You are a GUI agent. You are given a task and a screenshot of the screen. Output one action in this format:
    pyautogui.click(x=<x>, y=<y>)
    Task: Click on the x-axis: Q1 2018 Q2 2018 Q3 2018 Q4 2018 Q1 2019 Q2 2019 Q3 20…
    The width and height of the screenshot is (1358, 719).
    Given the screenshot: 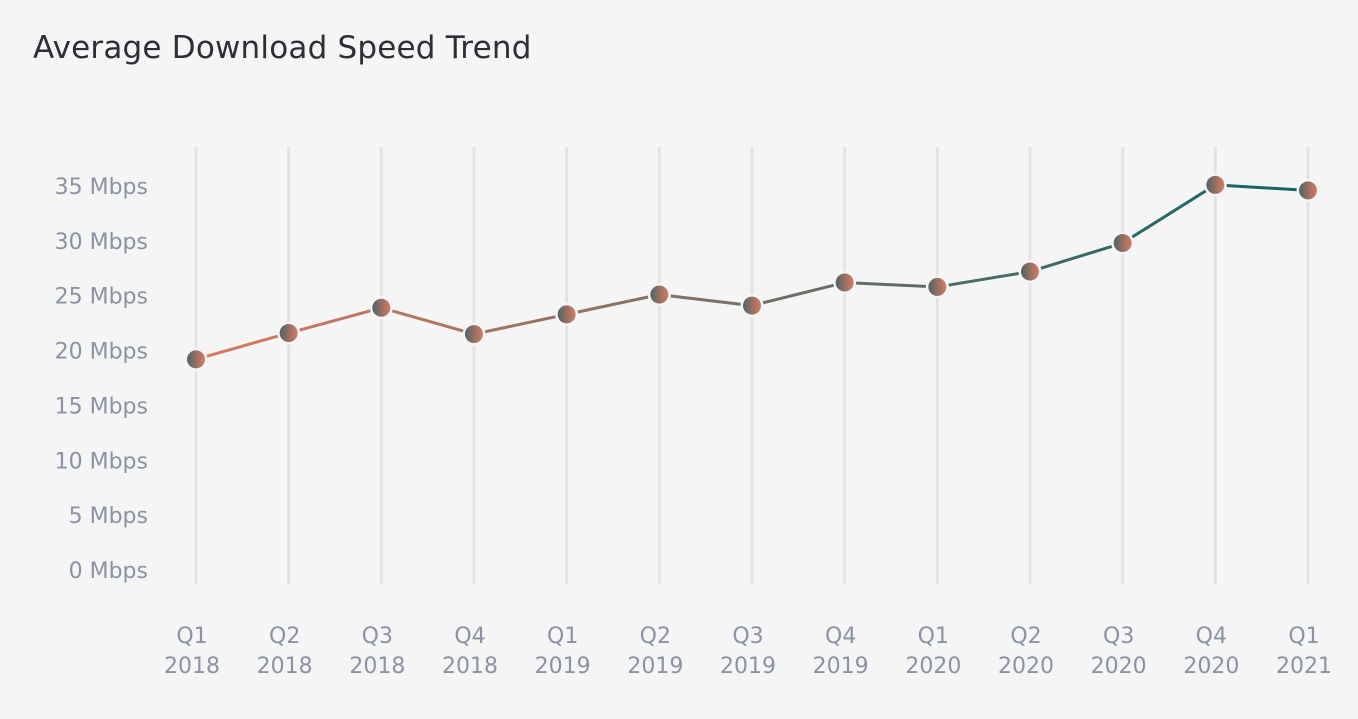 What is the action you would take?
    pyautogui.click(x=748, y=651)
    